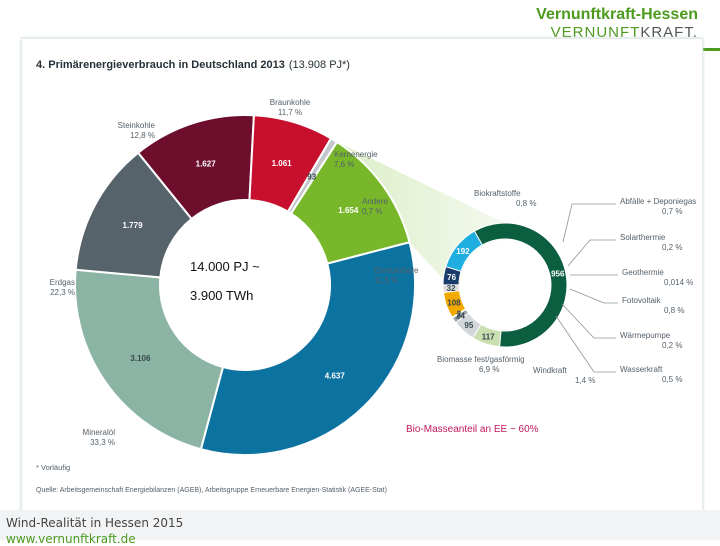 The width and height of the screenshot is (720, 546). Describe the element at coordinates (290, 112) in the screenshot. I see `main-percent-braunkohle: 11,7 %` at that location.